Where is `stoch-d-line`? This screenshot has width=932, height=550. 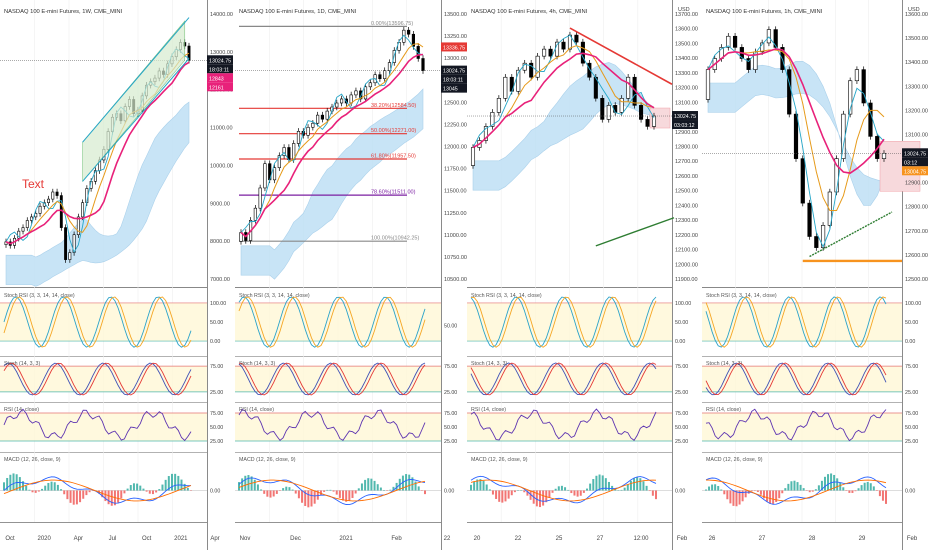
stoch-d-line is located at coordinates (796, 322).